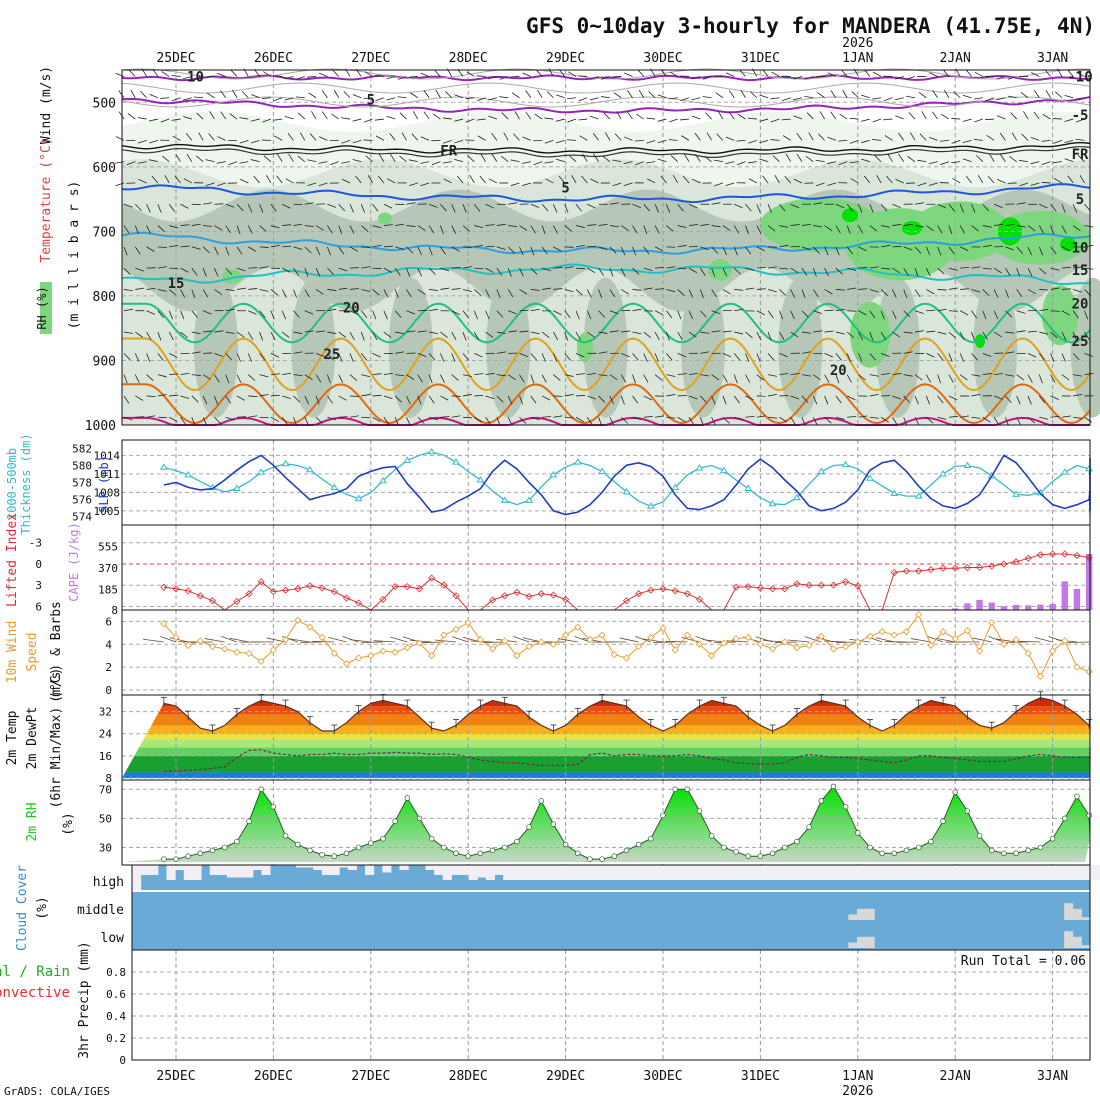 The width and height of the screenshot is (1100, 1104). What do you see at coordinates (42, 307) in the screenshot?
I see `rh-axis-label: RH (%)` at bounding box center [42, 307].